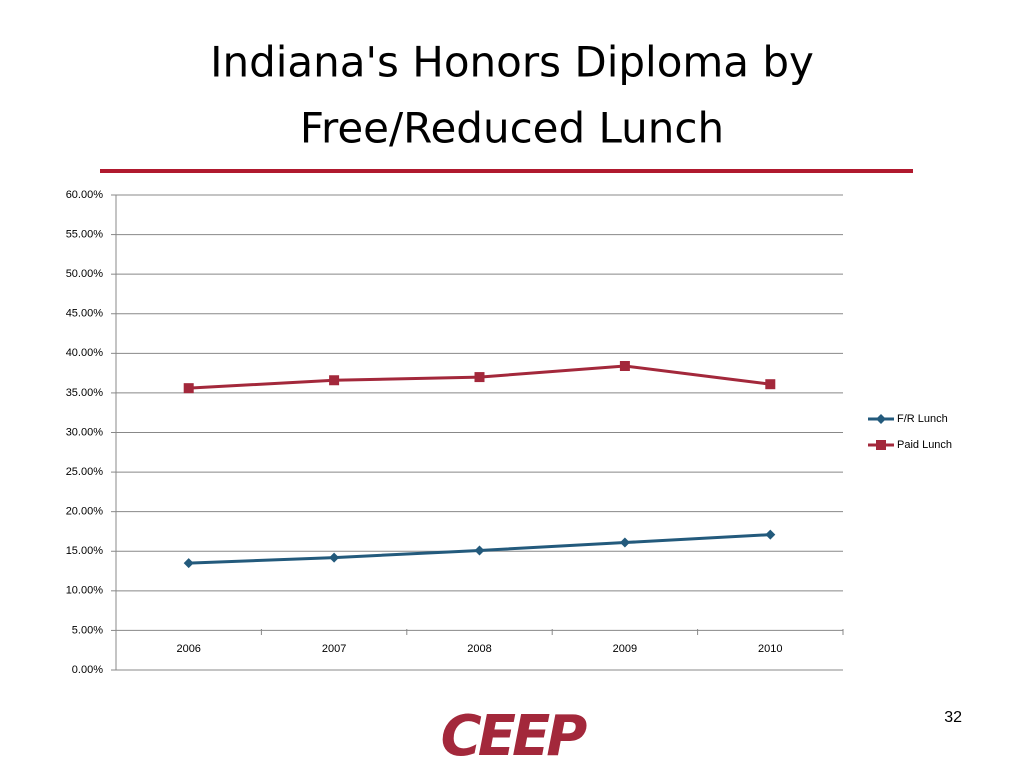 The image size is (1024, 768). Describe the element at coordinates (85, 512) in the screenshot. I see `y-tick-label: 20.00%` at that location.